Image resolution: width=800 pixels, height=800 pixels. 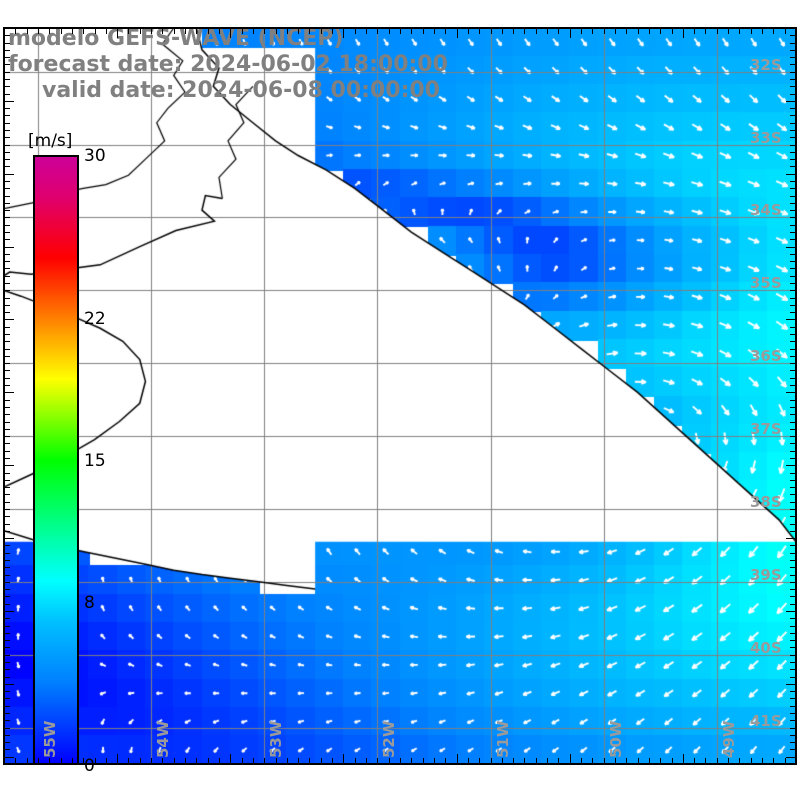 What do you see at coordinates (56, 460) in the screenshot?
I see `colorbar-gradient` at bounding box center [56, 460].